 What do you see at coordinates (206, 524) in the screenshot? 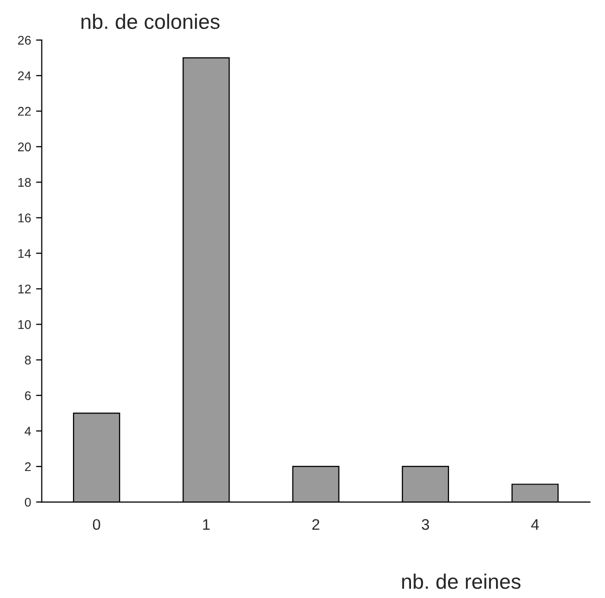
I see `x-tick-label: 1` at bounding box center [206, 524].